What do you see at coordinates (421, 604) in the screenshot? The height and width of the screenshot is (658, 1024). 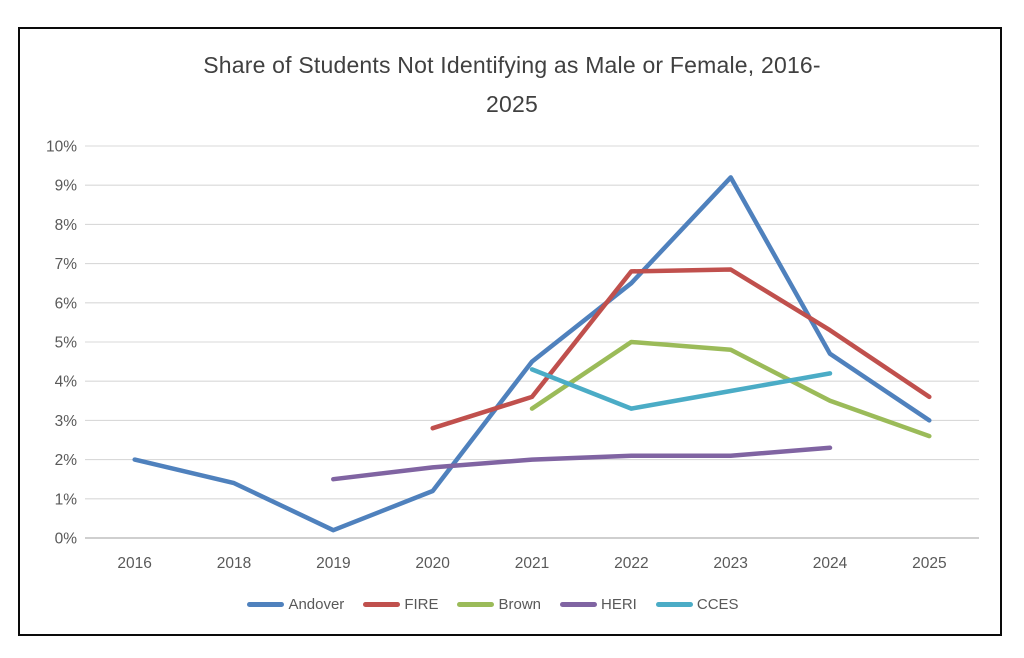 I see `legend-label-fire: FIRE` at bounding box center [421, 604].